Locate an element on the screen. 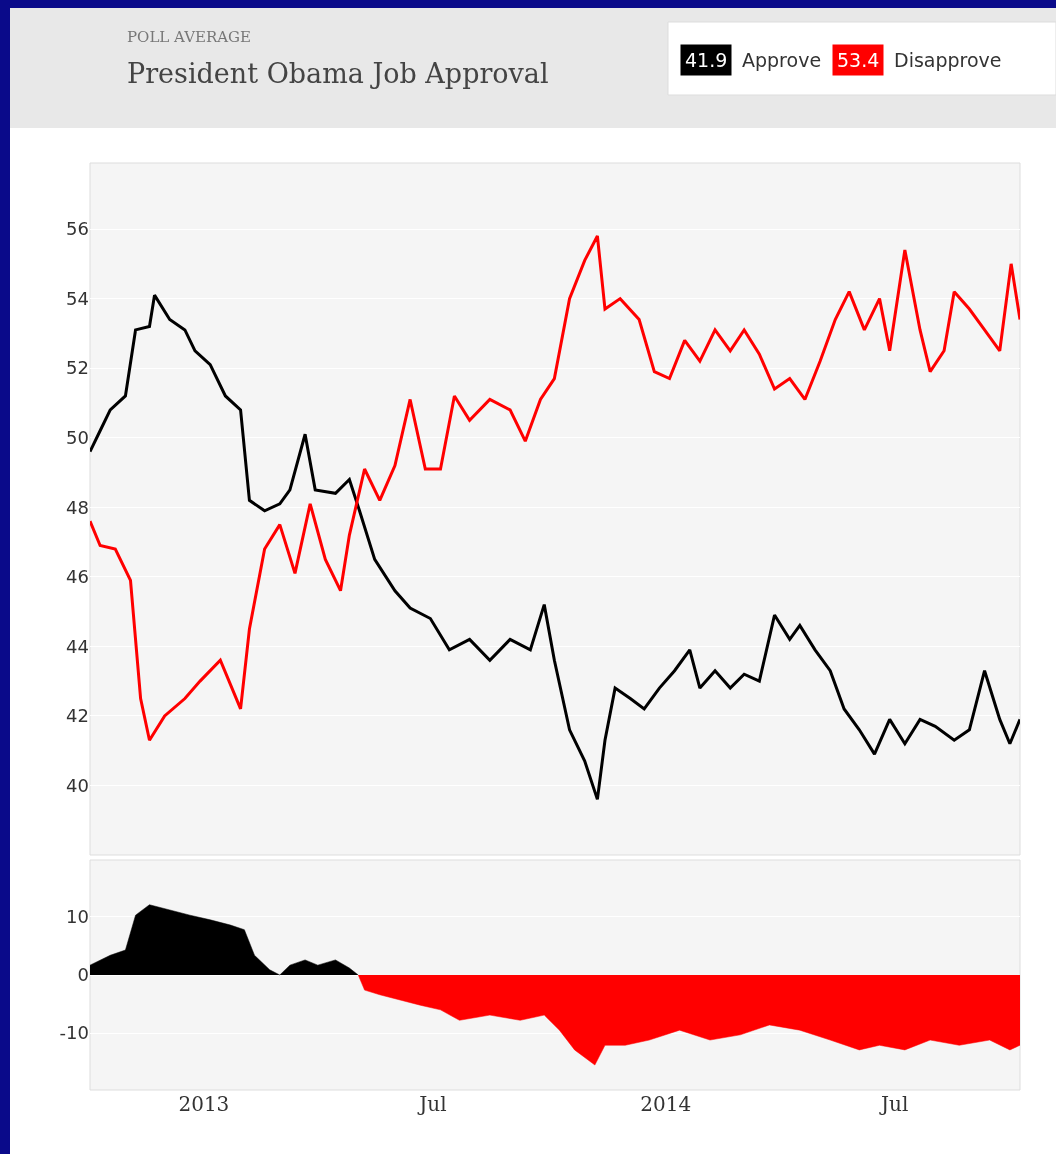 This screenshot has height=1154, width=1056. y-tick-label: -10 is located at coordinates (74, 1033).